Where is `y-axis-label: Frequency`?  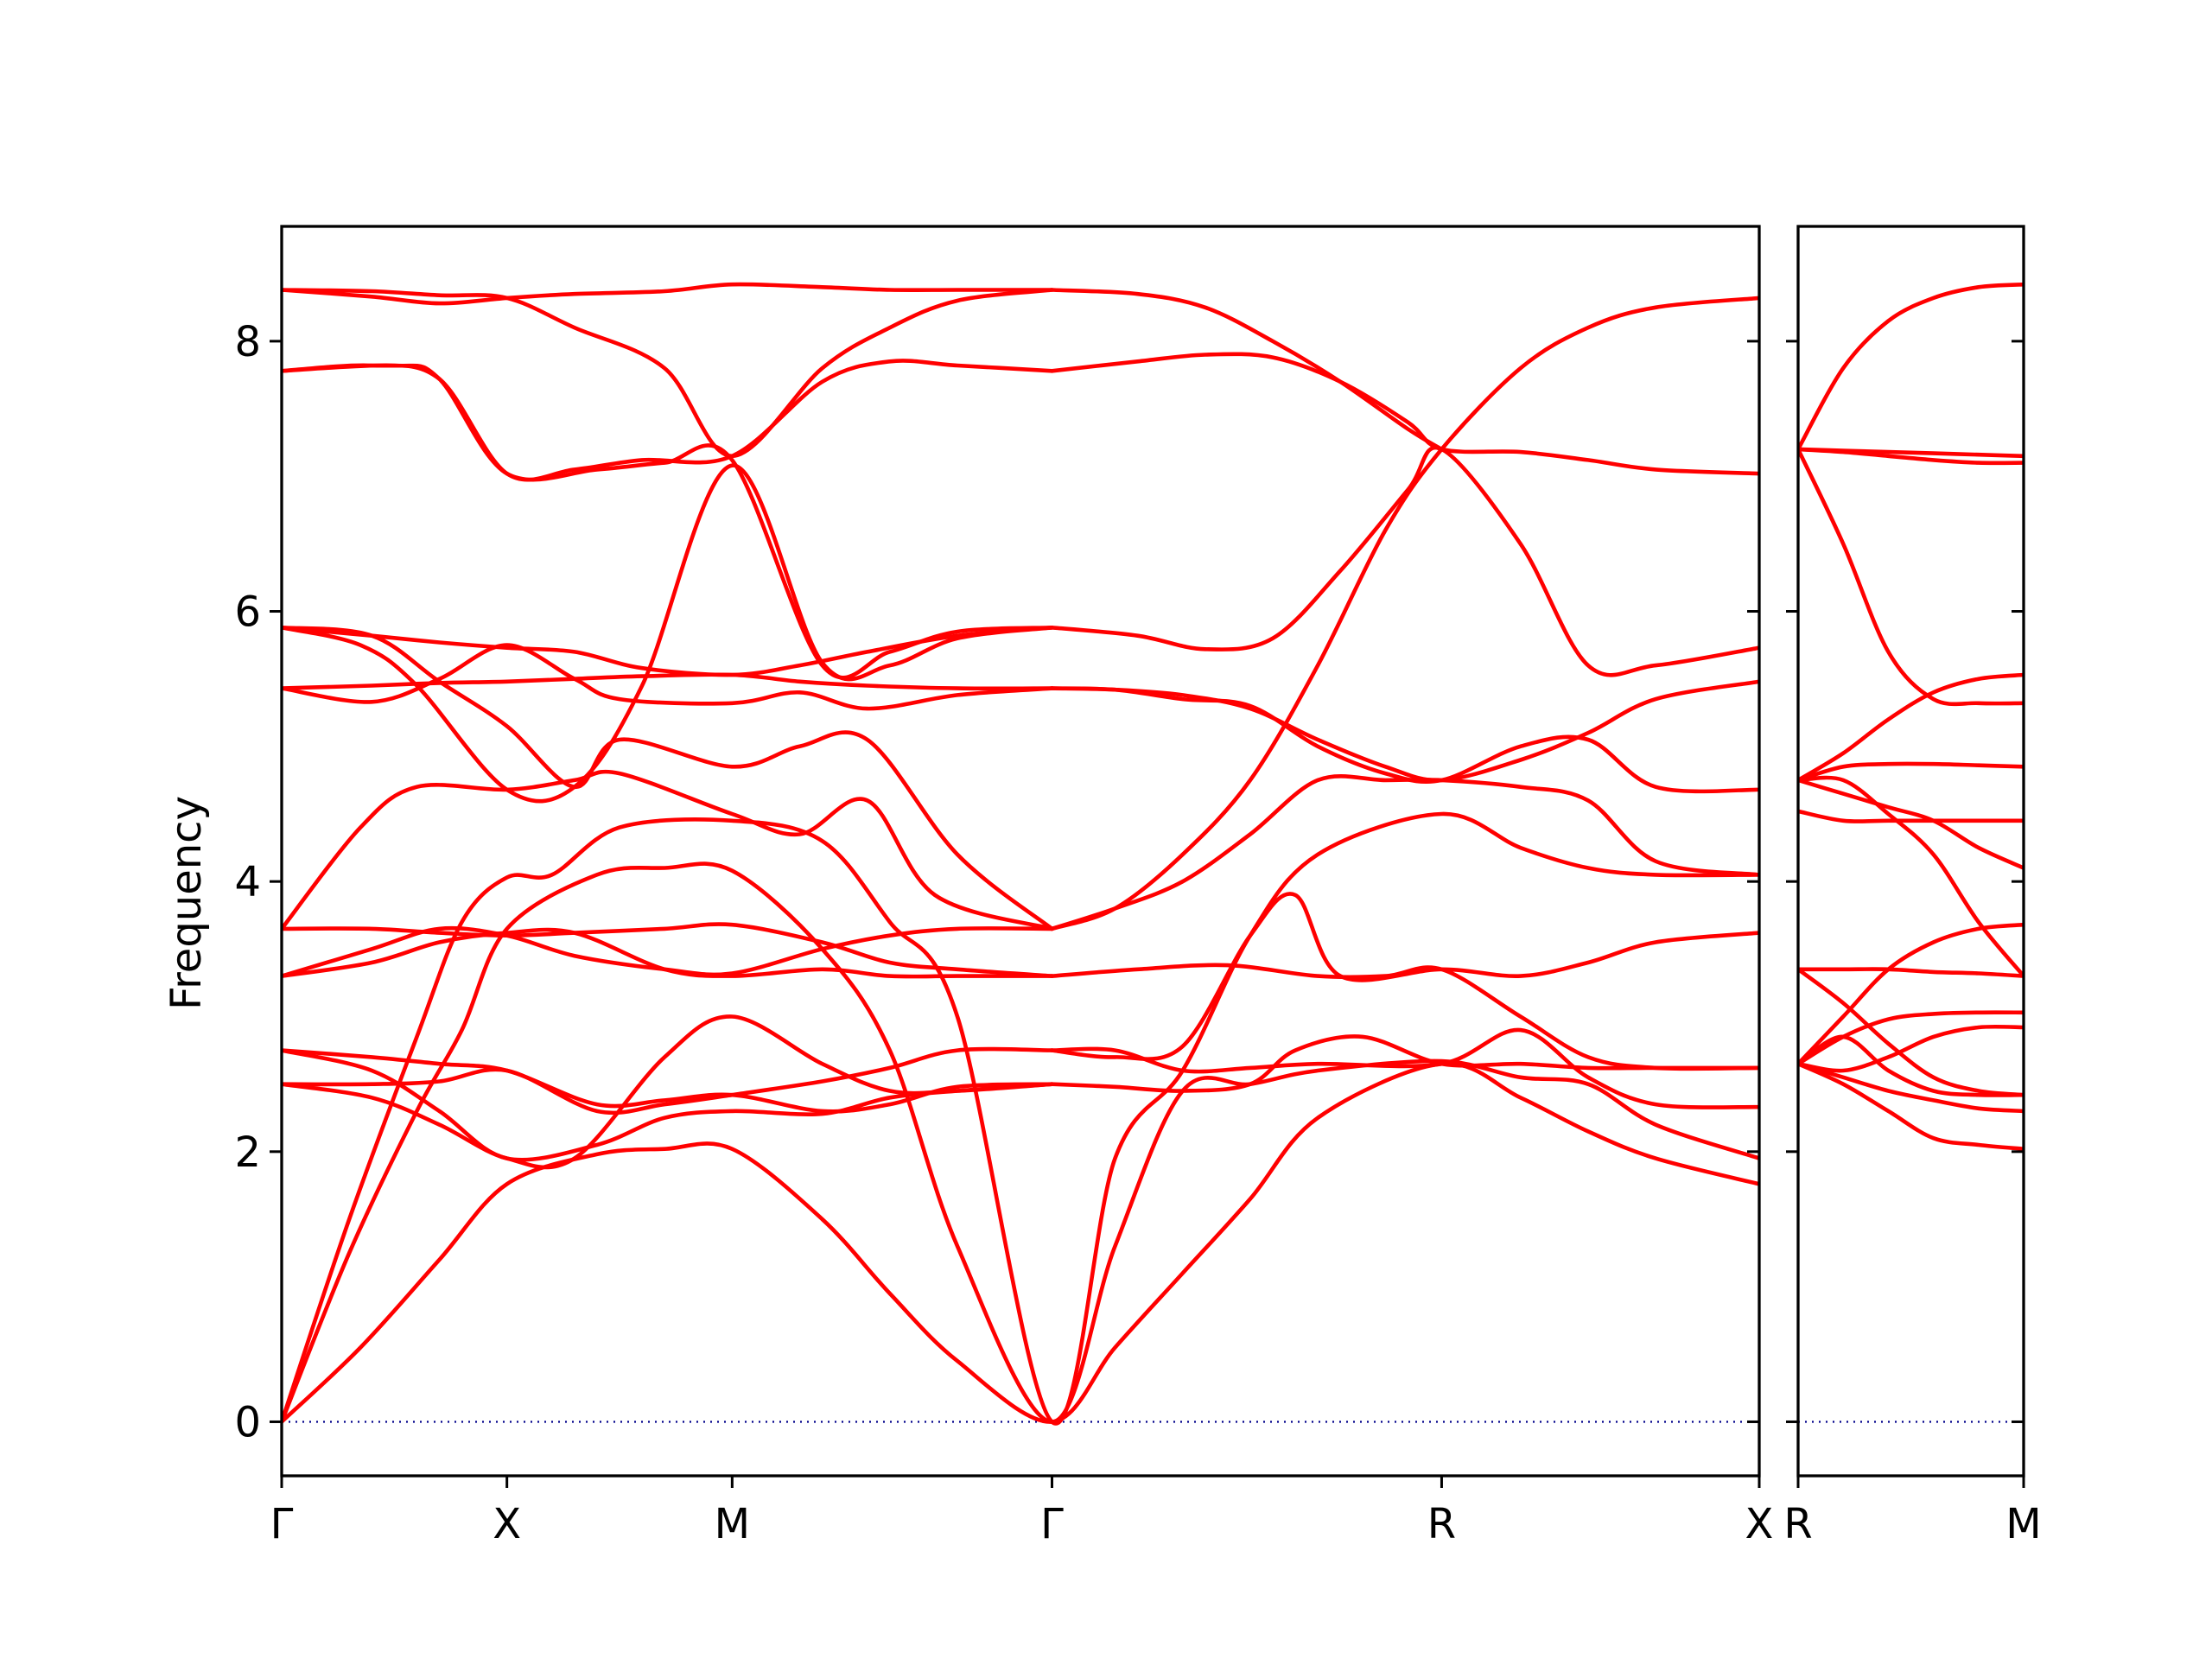 y-axis-label: Frequency is located at coordinates (186, 903).